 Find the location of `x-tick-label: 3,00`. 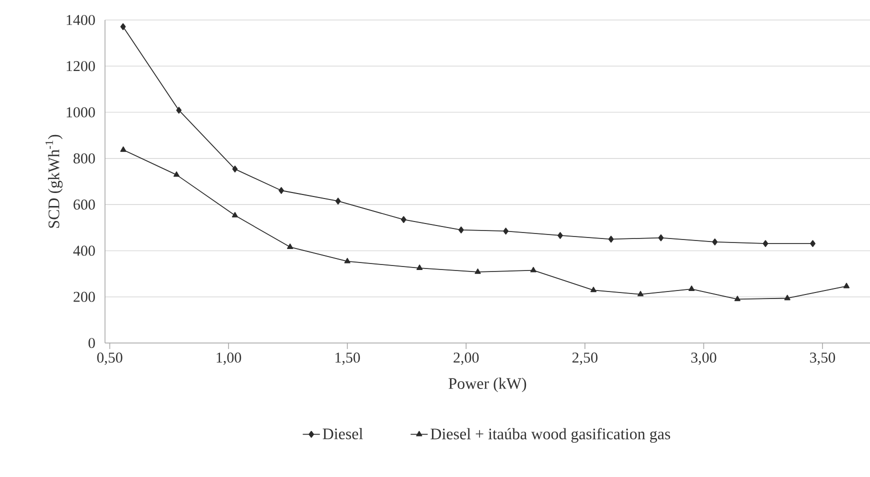

x-tick-label: 3,00 is located at coordinates (703, 358).